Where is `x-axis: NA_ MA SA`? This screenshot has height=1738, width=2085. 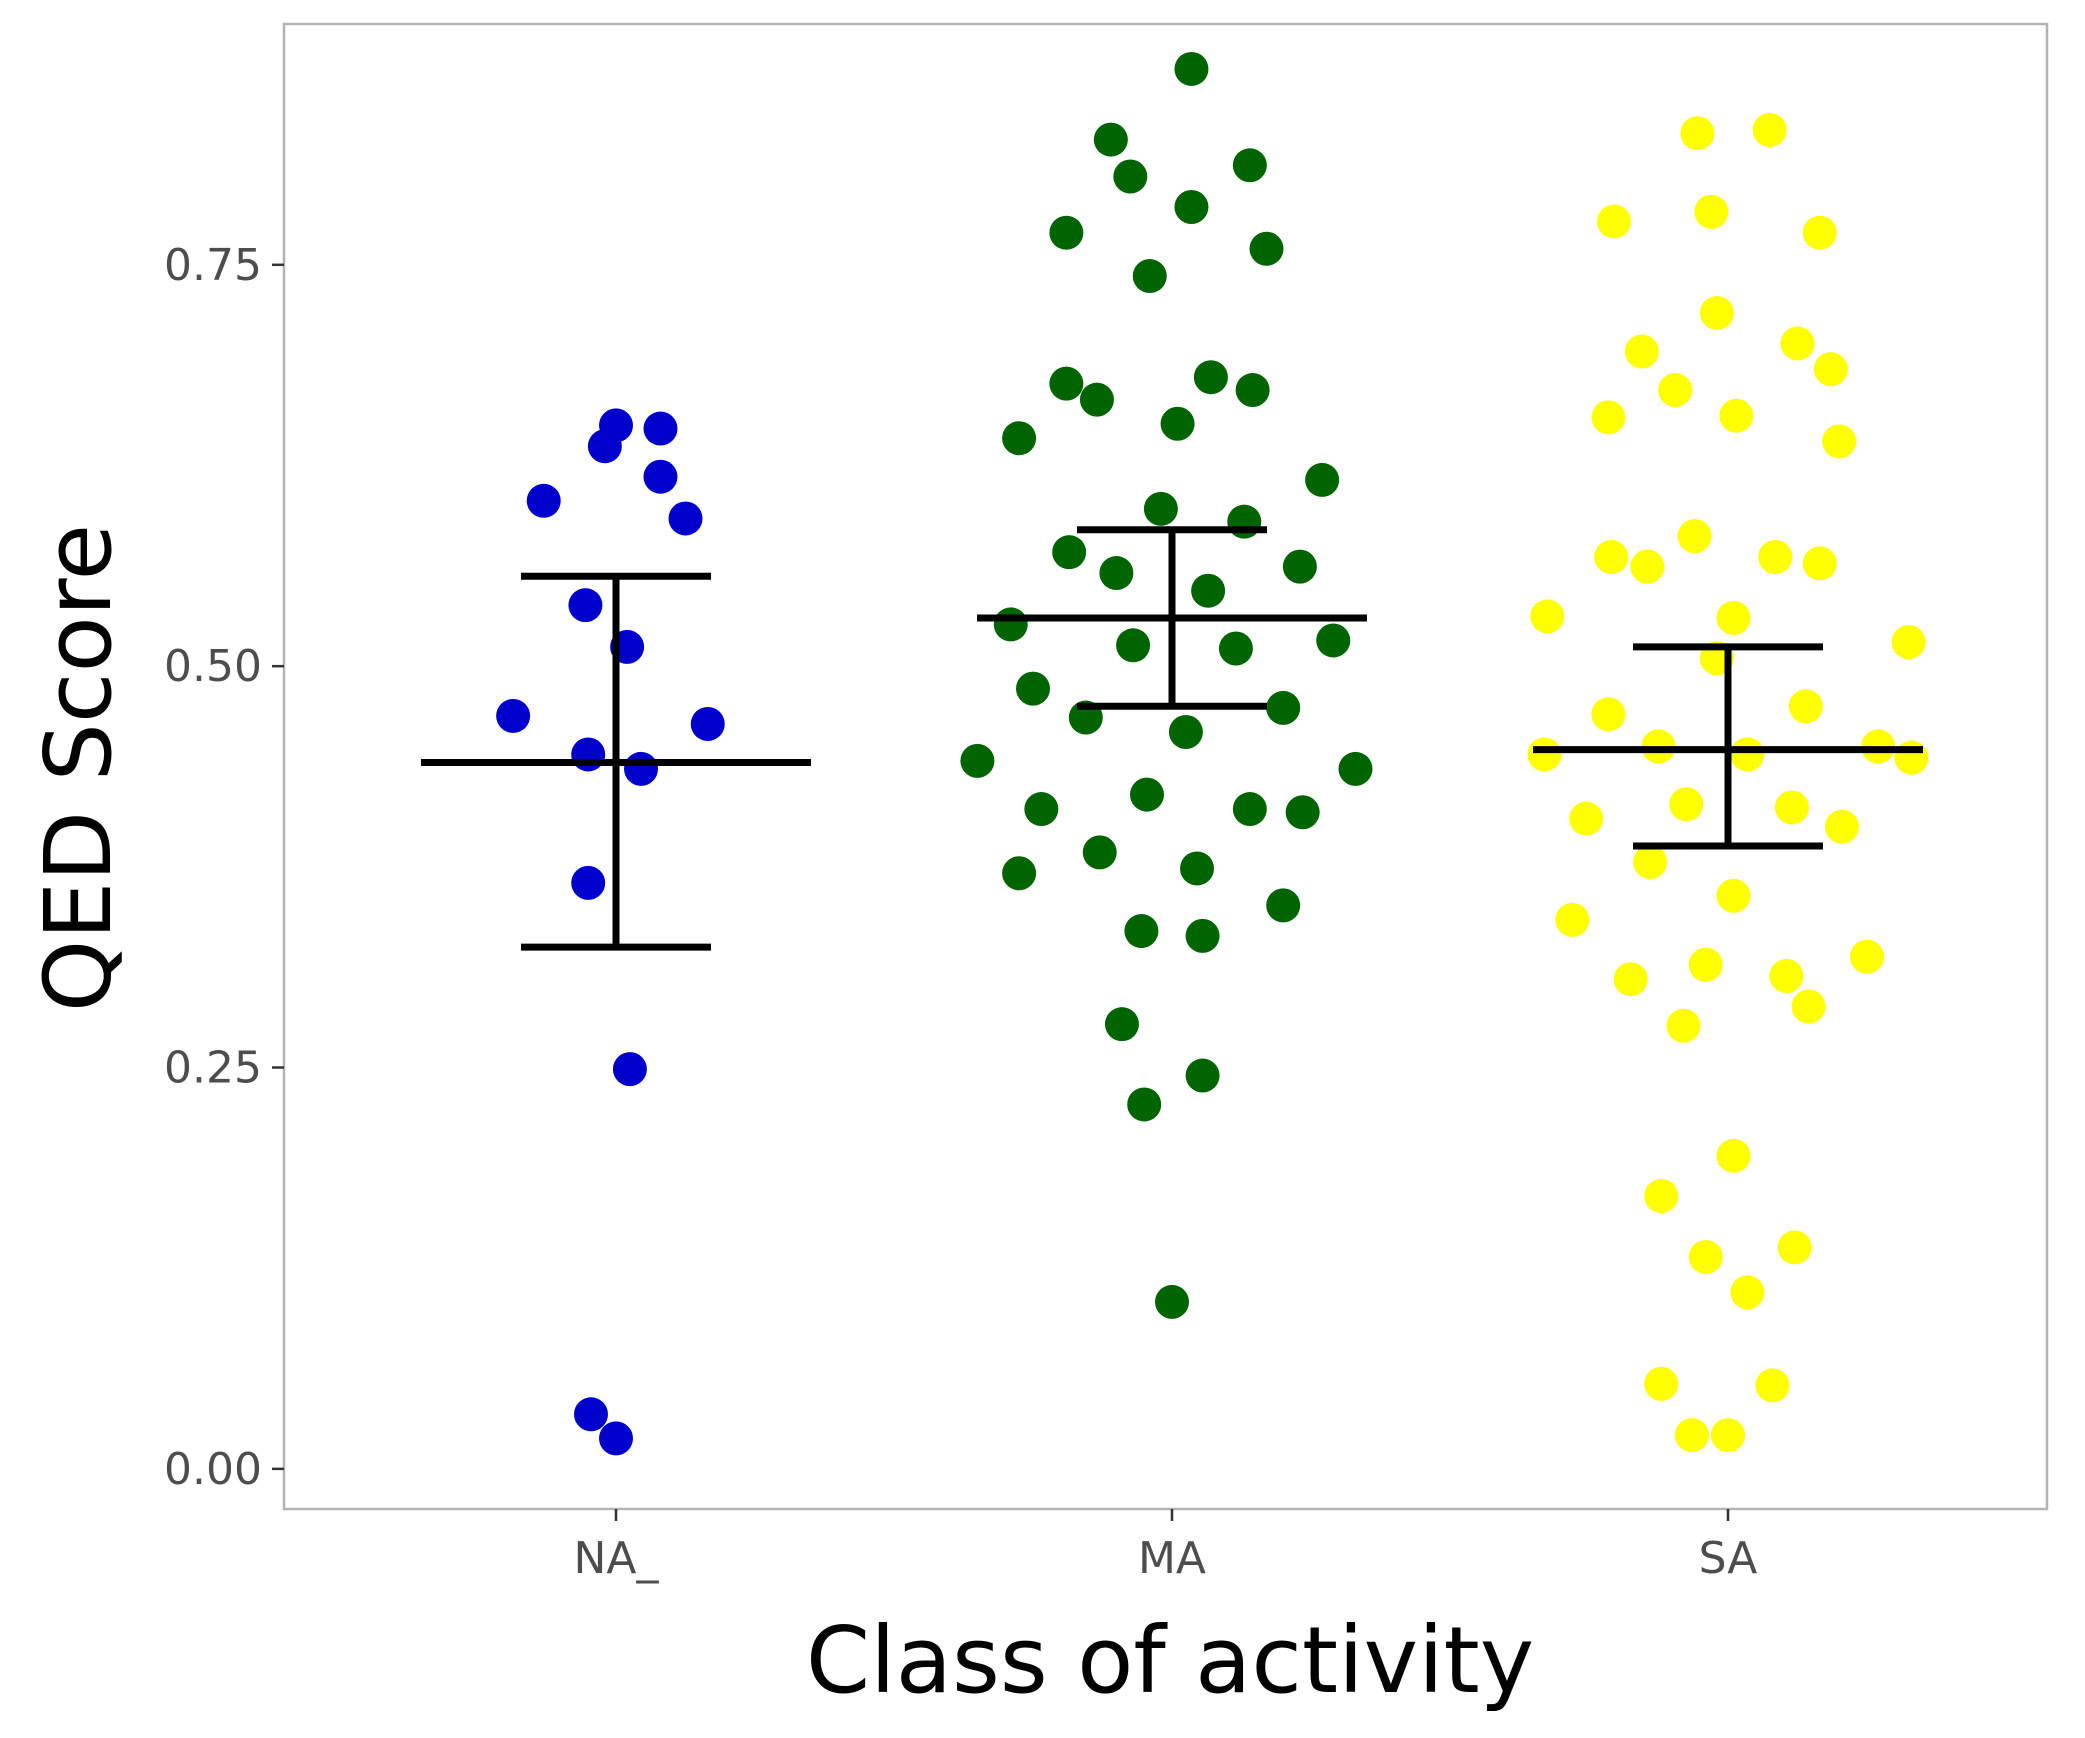 x-axis: NA_ MA SA is located at coordinates (1165, 1546).